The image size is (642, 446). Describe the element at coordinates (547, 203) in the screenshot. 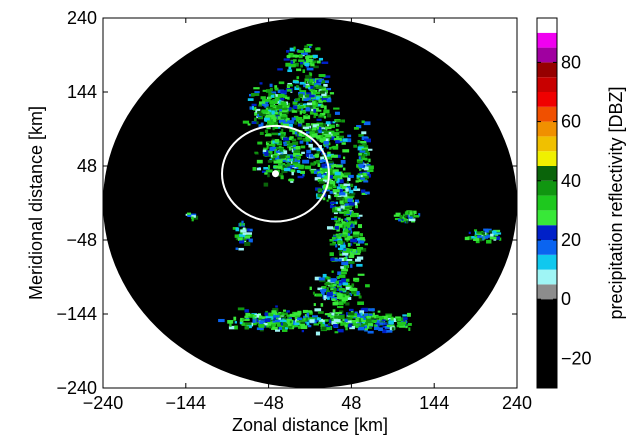

I see `colorbar-frame` at that location.